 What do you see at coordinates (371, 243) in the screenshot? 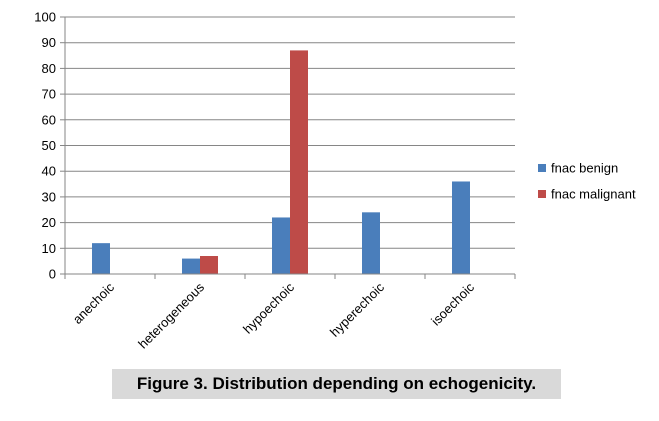
I see `bar-fnac-benign-hyperechoic` at bounding box center [371, 243].